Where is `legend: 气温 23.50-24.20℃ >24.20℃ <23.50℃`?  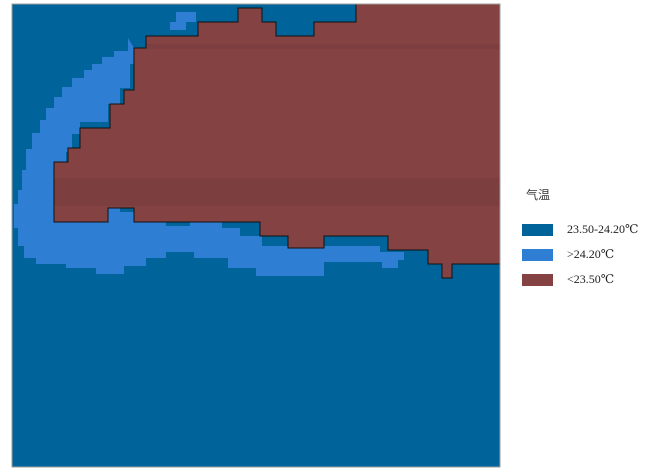
legend: 气温 23.50-24.20℃ >24.20℃ <23.50℃ is located at coordinates (584, 239).